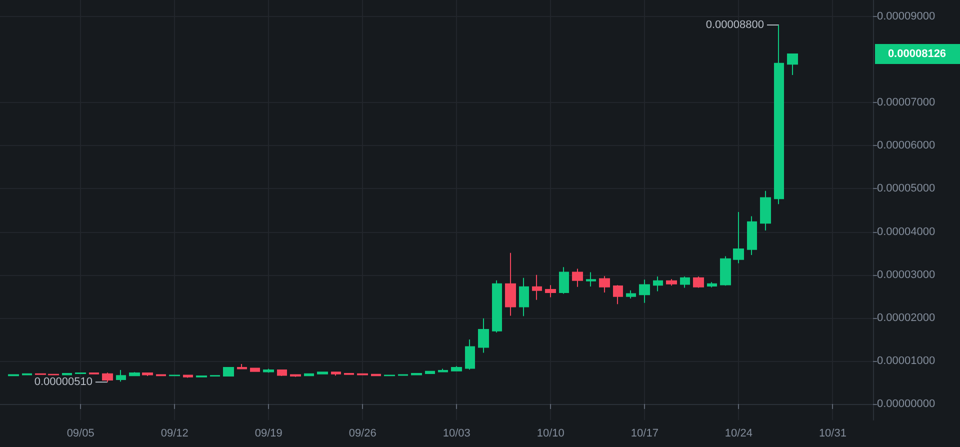 The width and height of the screenshot is (960, 447). What do you see at coordinates (906, 16) in the screenshot?
I see `y-tick-label: 0.00009000` at bounding box center [906, 16].